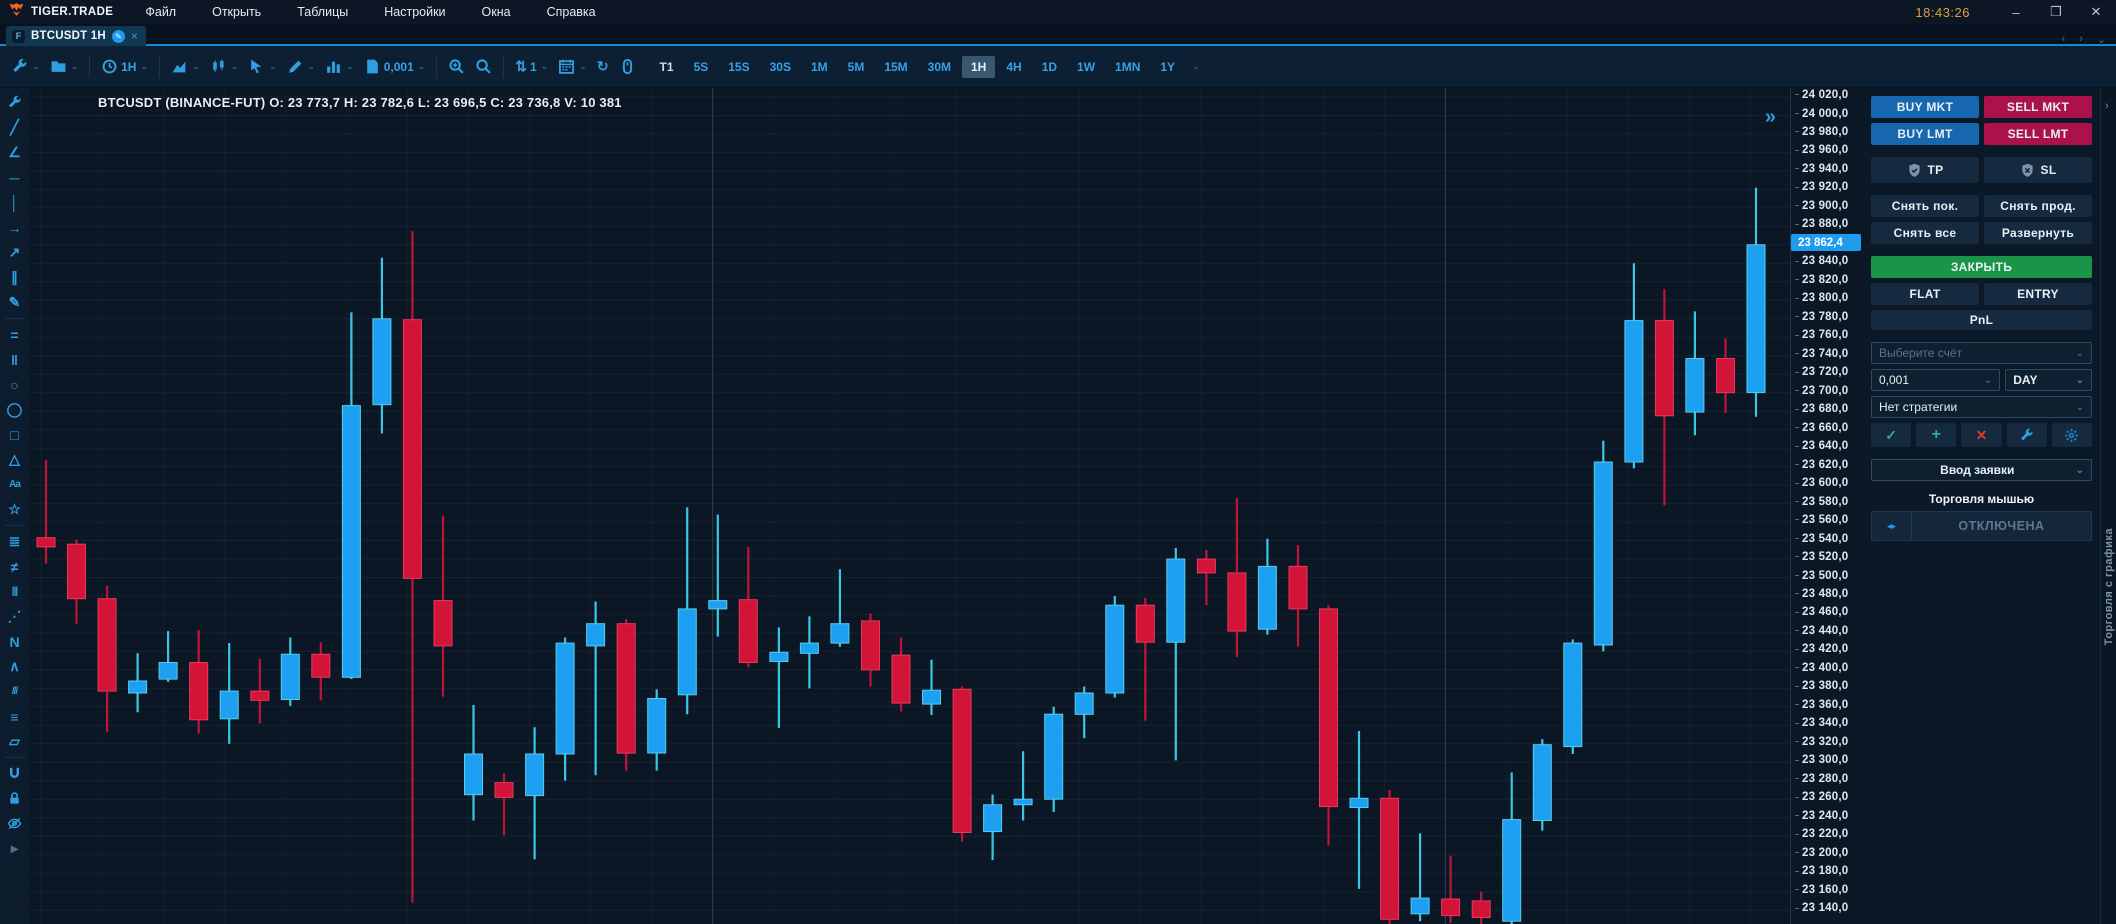 Image resolution: width=2116 pixels, height=924 pixels. What do you see at coordinates (2038, 107) in the screenshot?
I see `sell-mkt-button: SELL MKT` at bounding box center [2038, 107].